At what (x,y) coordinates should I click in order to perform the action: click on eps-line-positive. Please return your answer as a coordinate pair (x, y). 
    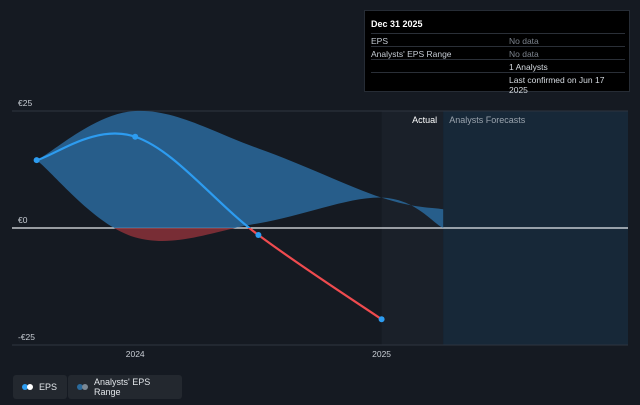
    Looking at the image, I should click on (144, 180).